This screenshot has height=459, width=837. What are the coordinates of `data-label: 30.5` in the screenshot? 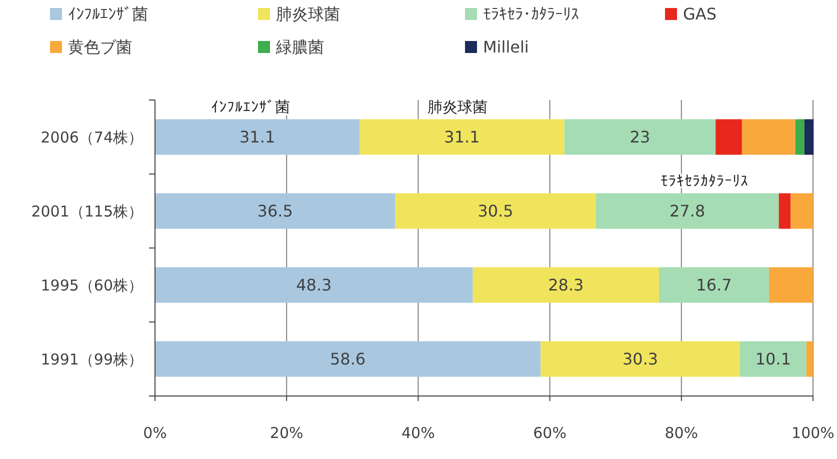 It's located at (496, 211).